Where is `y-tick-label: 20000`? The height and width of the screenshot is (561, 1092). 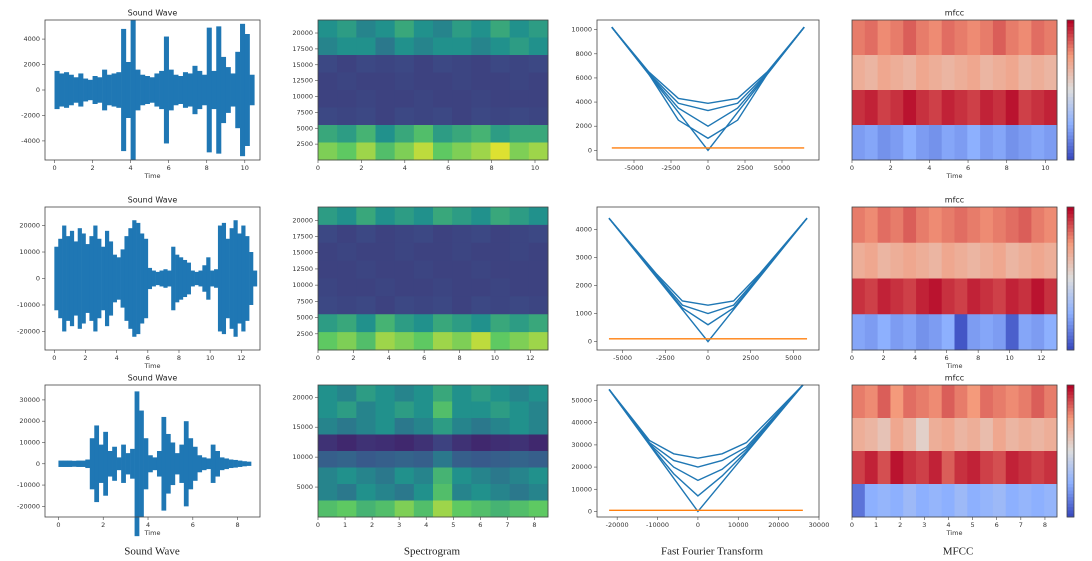
y-tick-label: 20000 is located at coordinates (581, 467).